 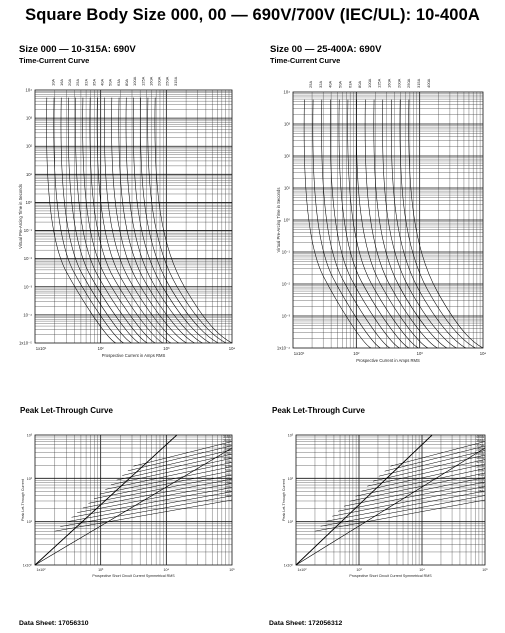 What do you see at coordinates (480, 437) in the screenshot?
I see `right-plt-rating-label: 400A` at bounding box center [480, 437].